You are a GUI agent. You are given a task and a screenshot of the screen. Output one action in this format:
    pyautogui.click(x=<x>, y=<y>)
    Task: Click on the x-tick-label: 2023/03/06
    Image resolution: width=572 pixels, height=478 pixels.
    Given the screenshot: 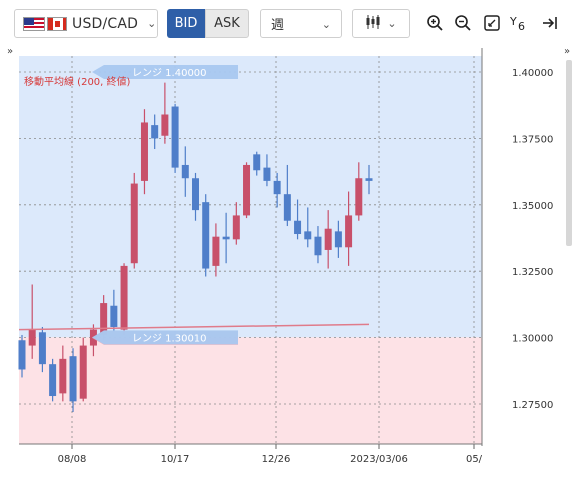 What is the action you would take?
    pyautogui.click(x=379, y=459)
    